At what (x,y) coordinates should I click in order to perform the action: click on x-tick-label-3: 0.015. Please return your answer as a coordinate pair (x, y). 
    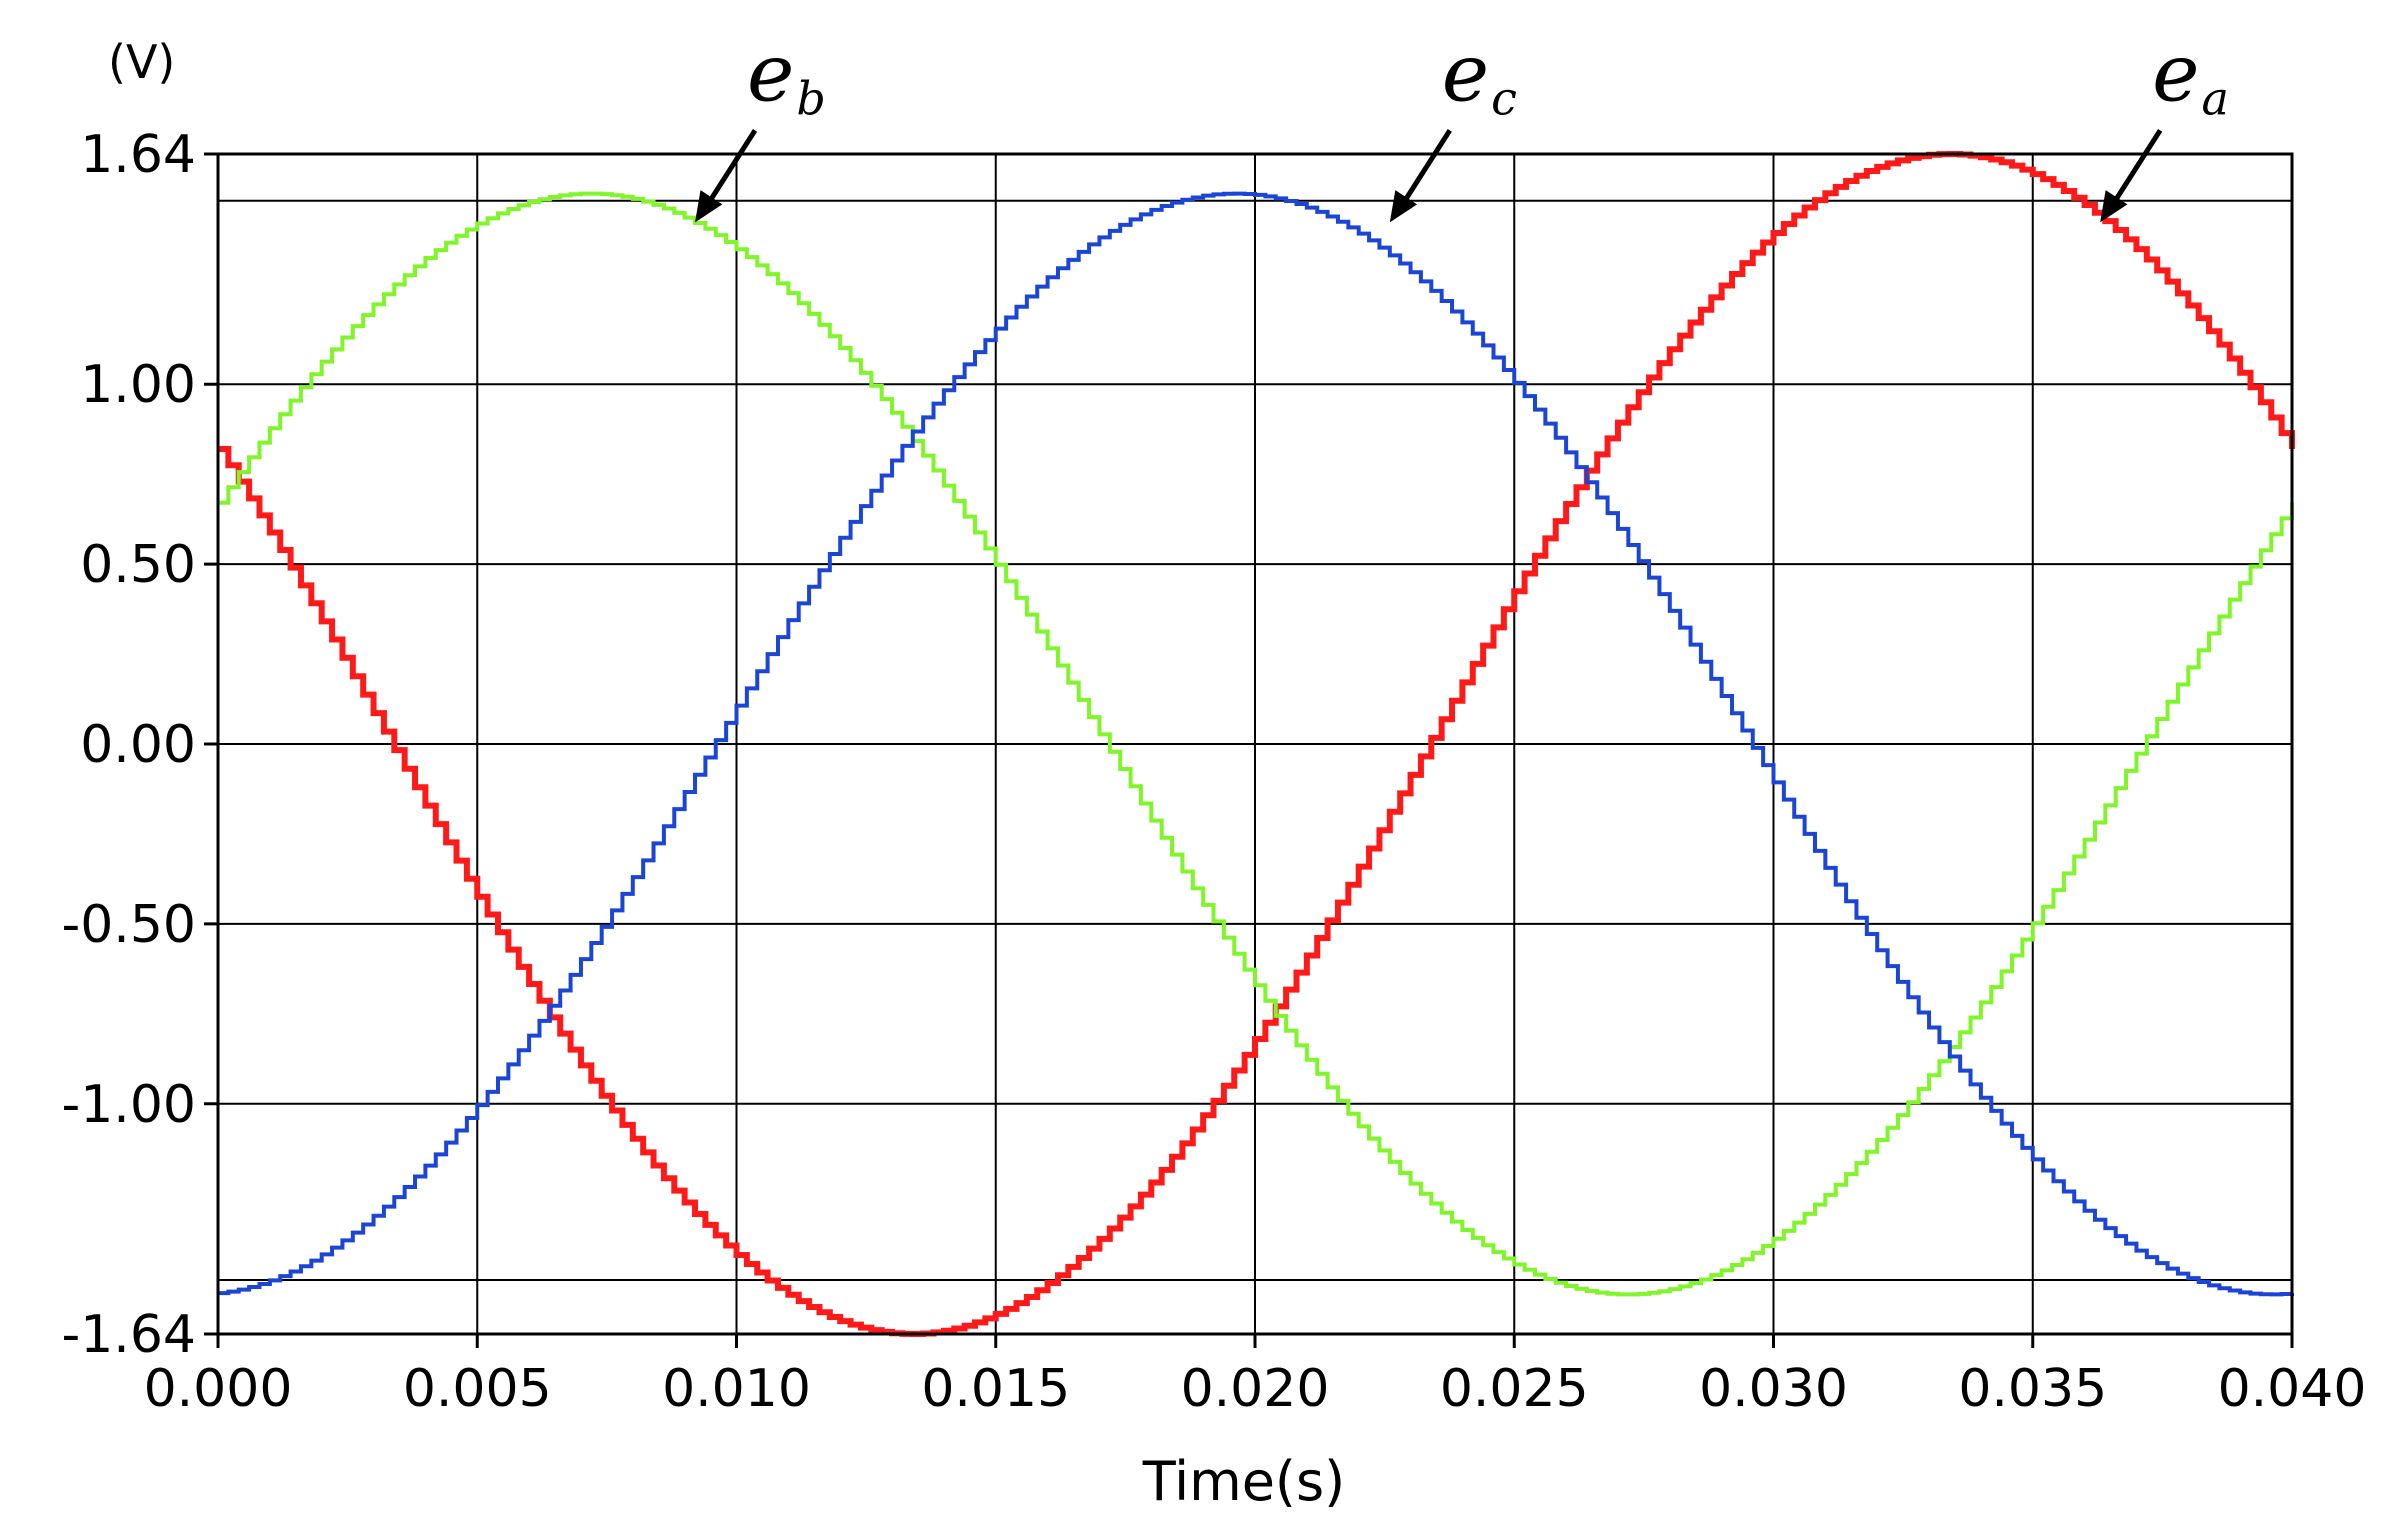
    Looking at the image, I should click on (995, 1389).